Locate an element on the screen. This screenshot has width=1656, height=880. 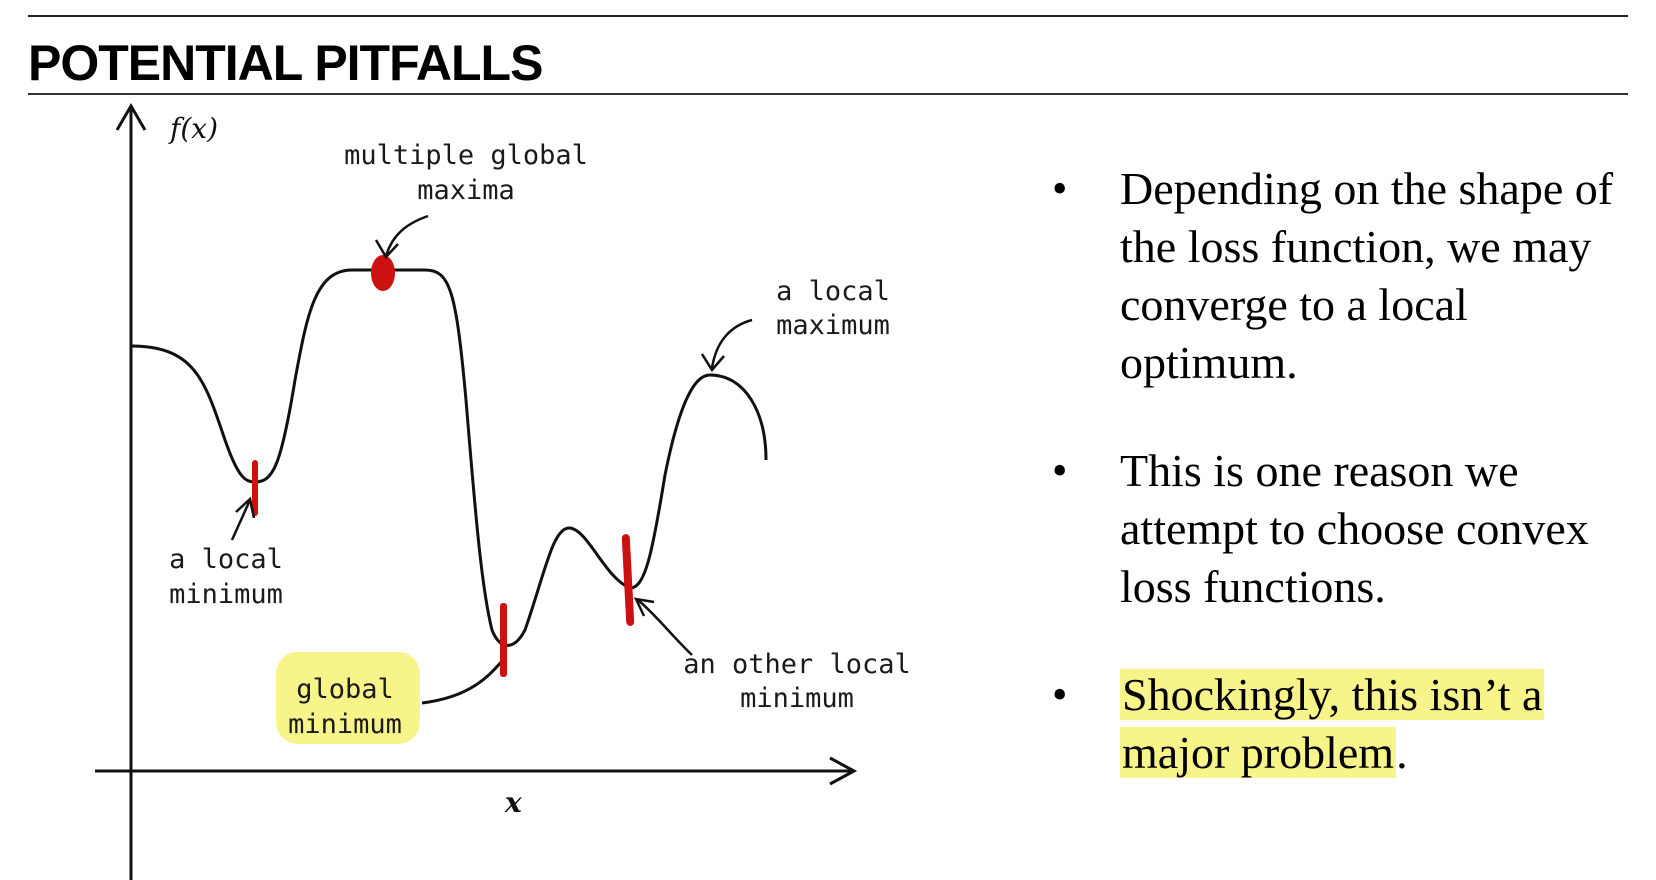
slide-title: POTENTIAL PITFALLS is located at coordinates (285, 63).